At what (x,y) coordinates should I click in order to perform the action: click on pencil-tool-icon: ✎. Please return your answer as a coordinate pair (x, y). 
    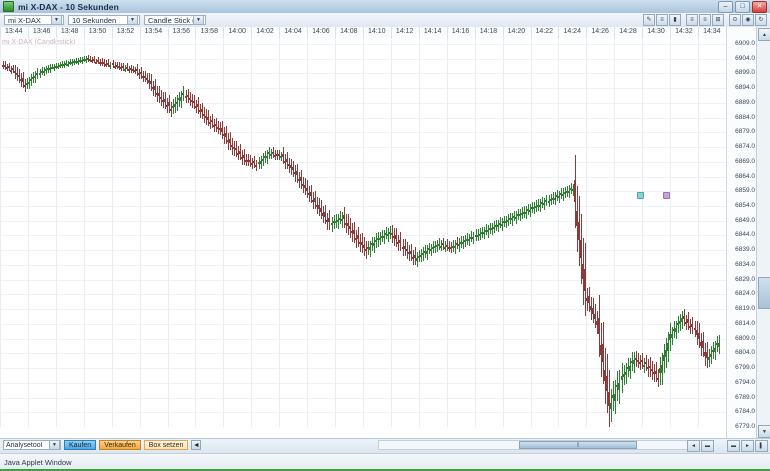
    Looking at the image, I should click on (649, 20).